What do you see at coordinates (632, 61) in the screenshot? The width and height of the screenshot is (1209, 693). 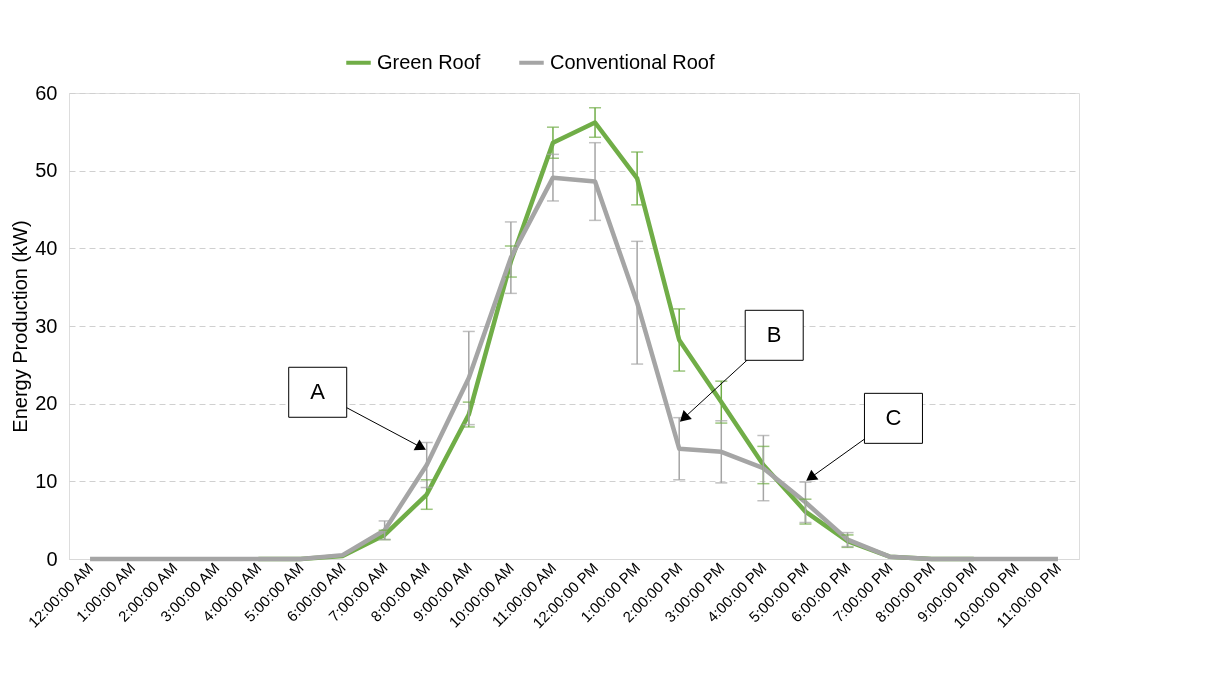 I see `legend-label: Conventional Roof` at bounding box center [632, 61].